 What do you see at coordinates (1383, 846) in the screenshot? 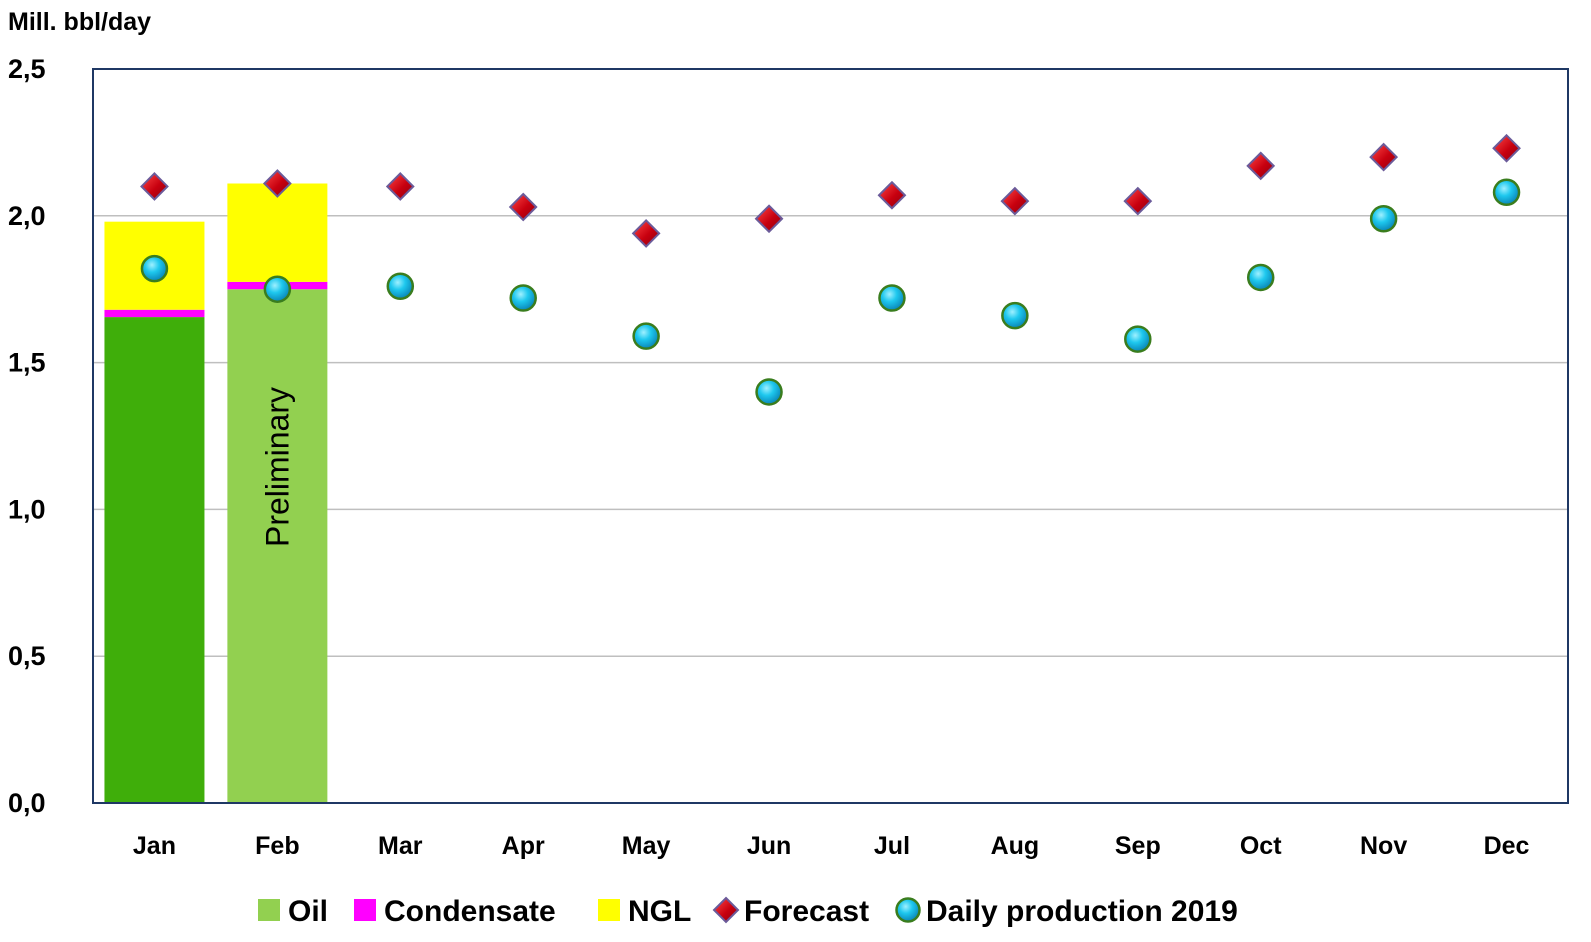
I see `x-tick-label: Nov` at bounding box center [1383, 846].